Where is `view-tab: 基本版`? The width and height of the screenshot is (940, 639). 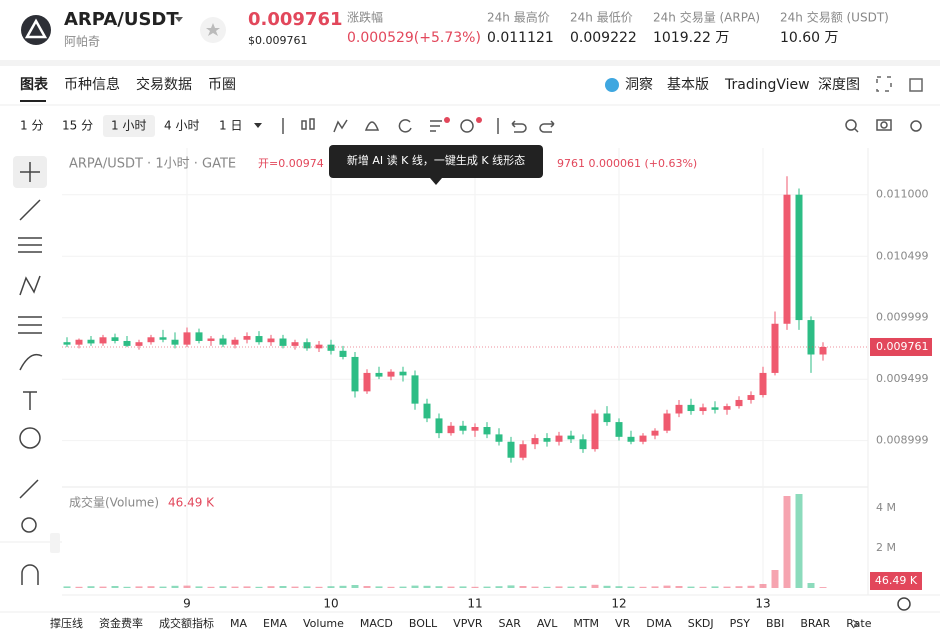 view-tab: 基本版 is located at coordinates (688, 84).